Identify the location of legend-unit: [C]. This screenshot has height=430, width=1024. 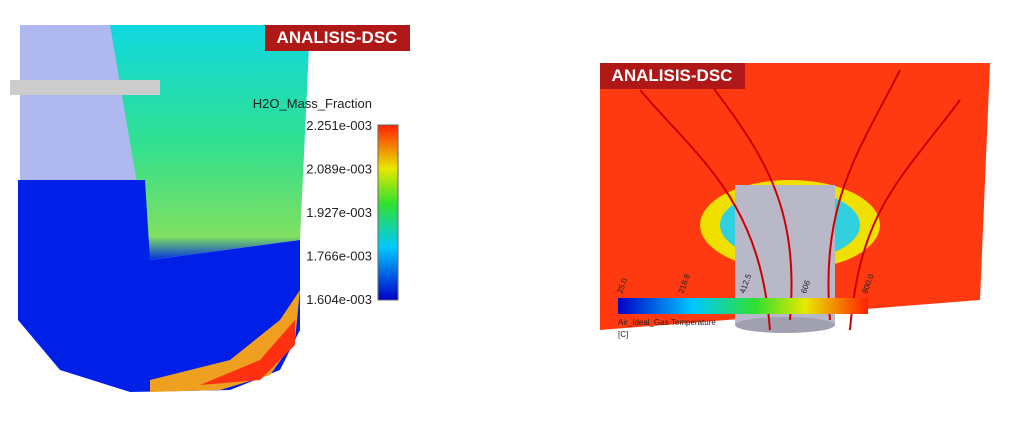
(623, 334).